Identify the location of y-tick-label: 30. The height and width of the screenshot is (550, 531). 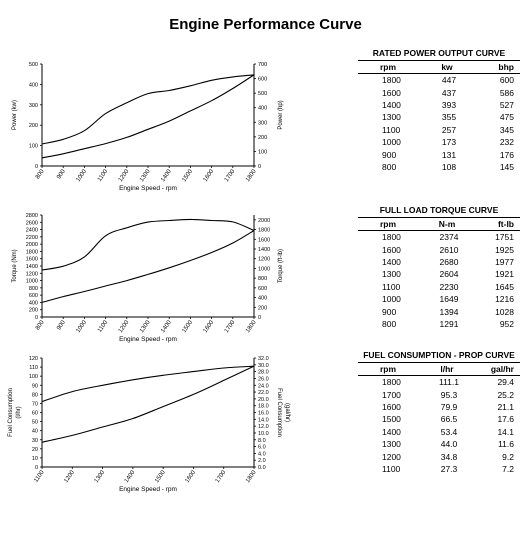
(35, 441).